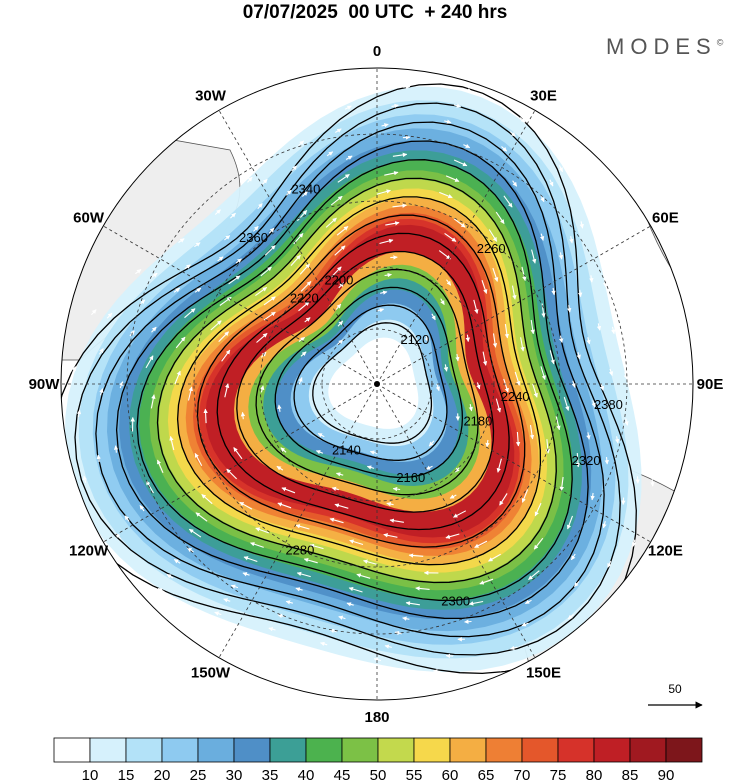 The width and height of the screenshot is (750, 782). I want to click on lon-label: 30E, so click(543, 96).